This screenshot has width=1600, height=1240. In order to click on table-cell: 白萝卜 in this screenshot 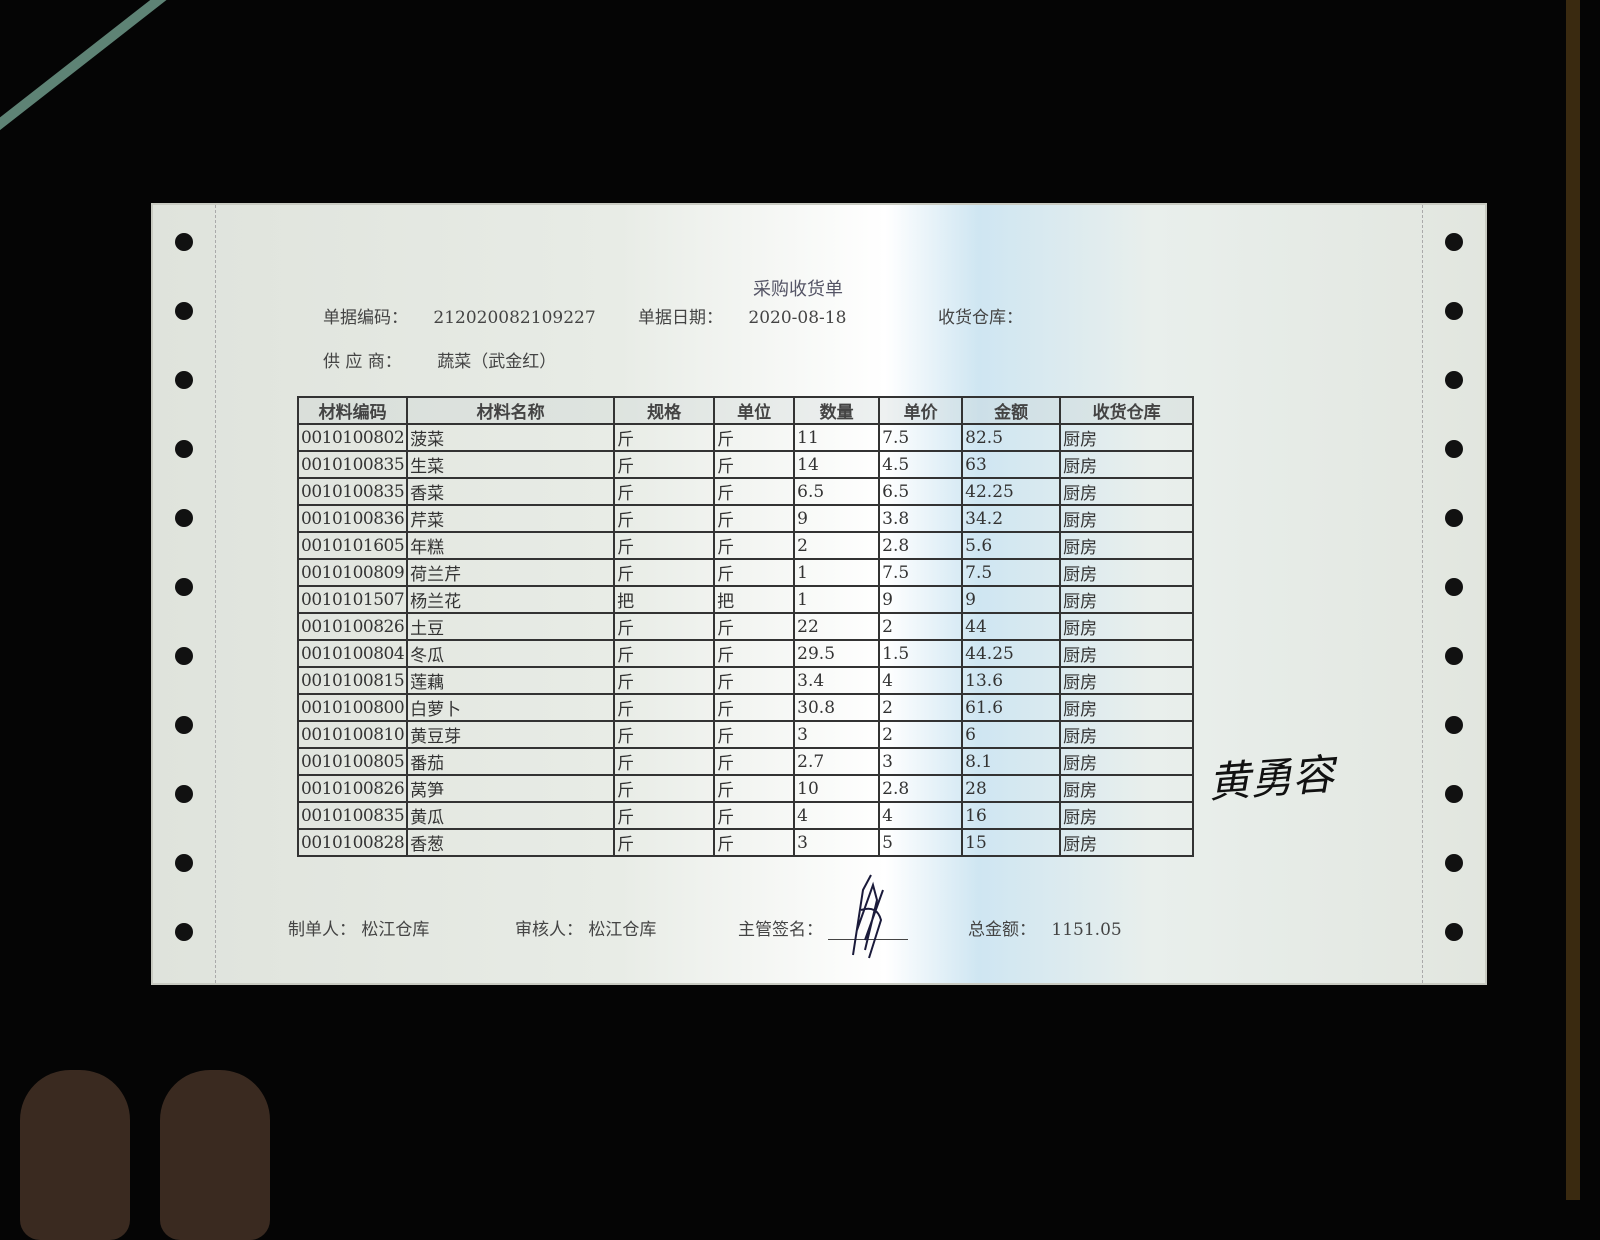, I will do `click(511, 707)`.